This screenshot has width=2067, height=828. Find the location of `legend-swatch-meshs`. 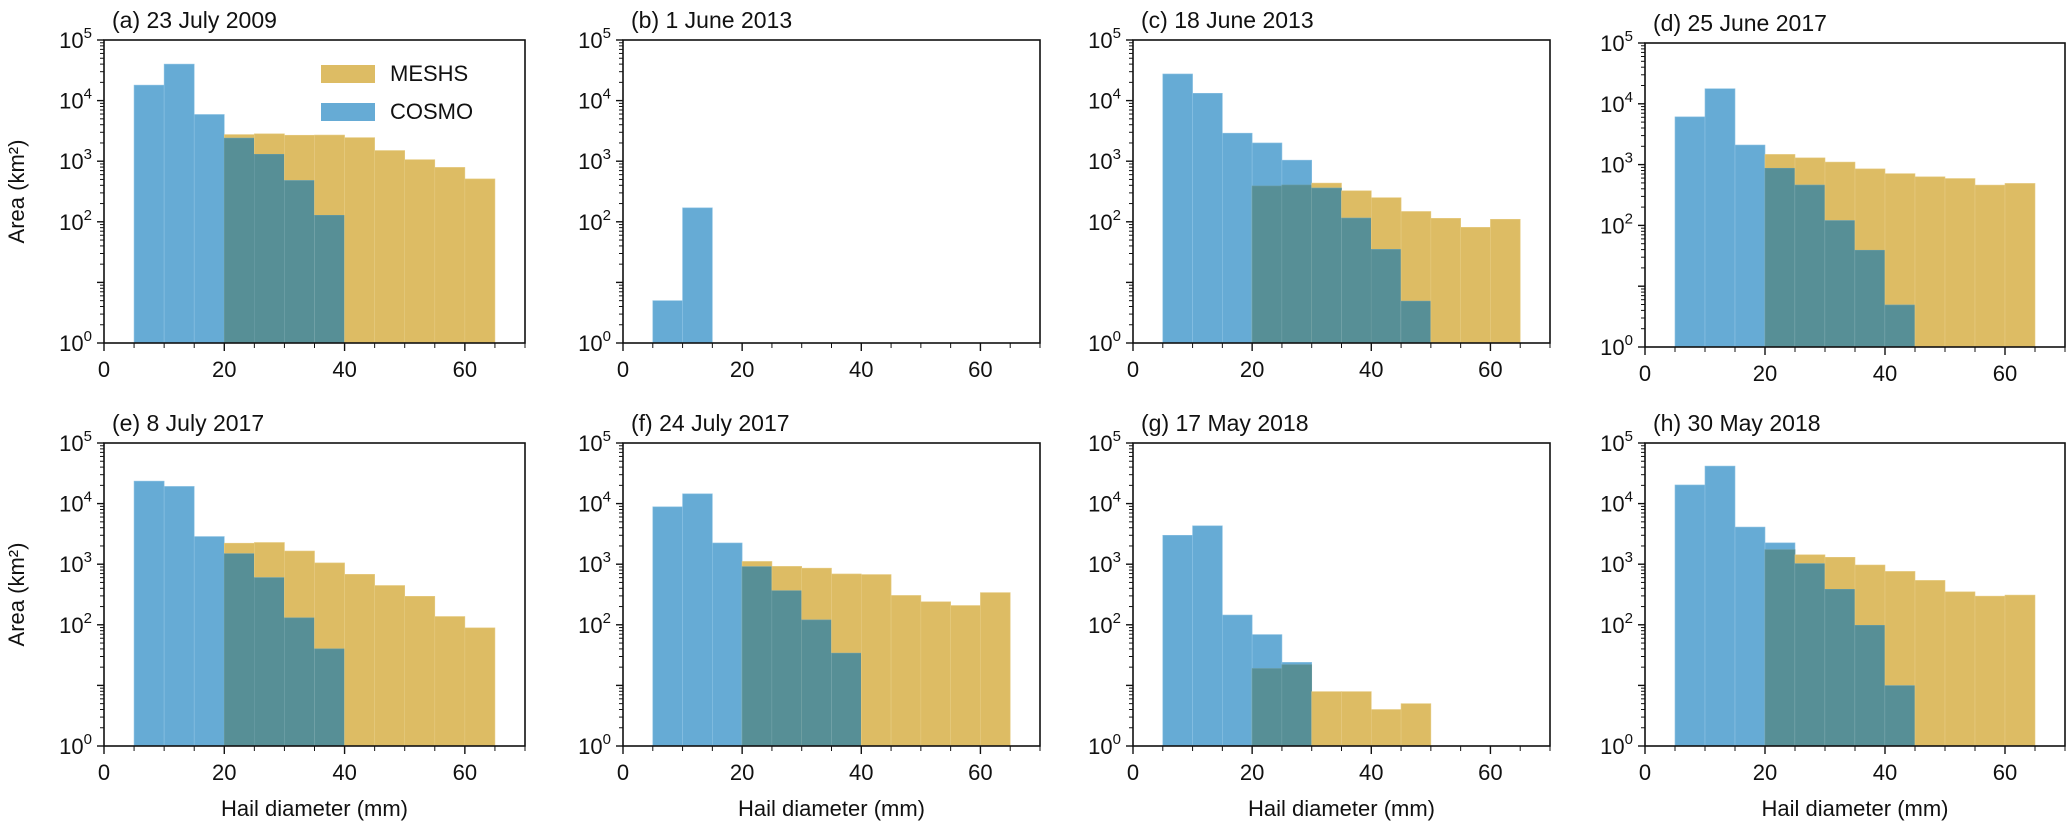

legend-swatch-meshs is located at coordinates (348, 74).